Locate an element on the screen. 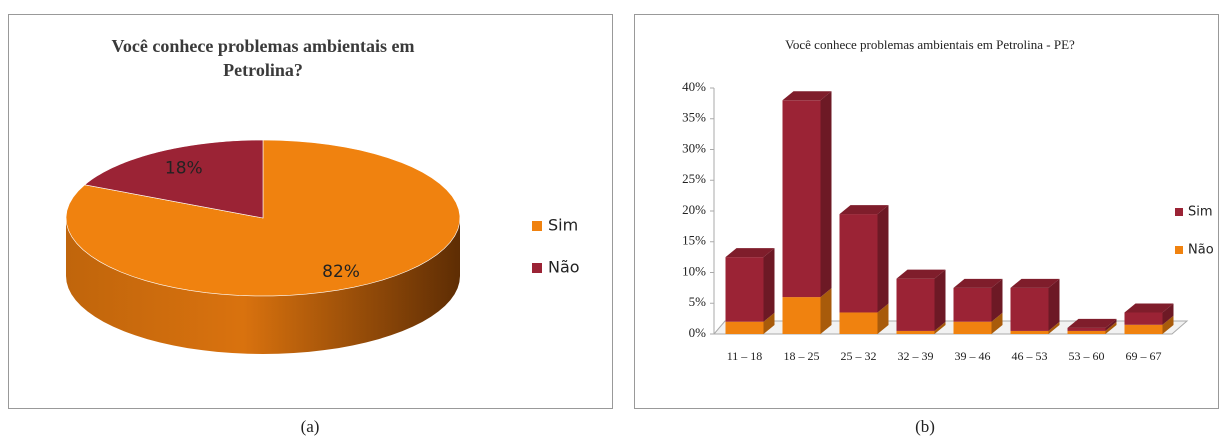 The image size is (1226, 437). y-tick-label: 20% is located at coordinates (694, 209).